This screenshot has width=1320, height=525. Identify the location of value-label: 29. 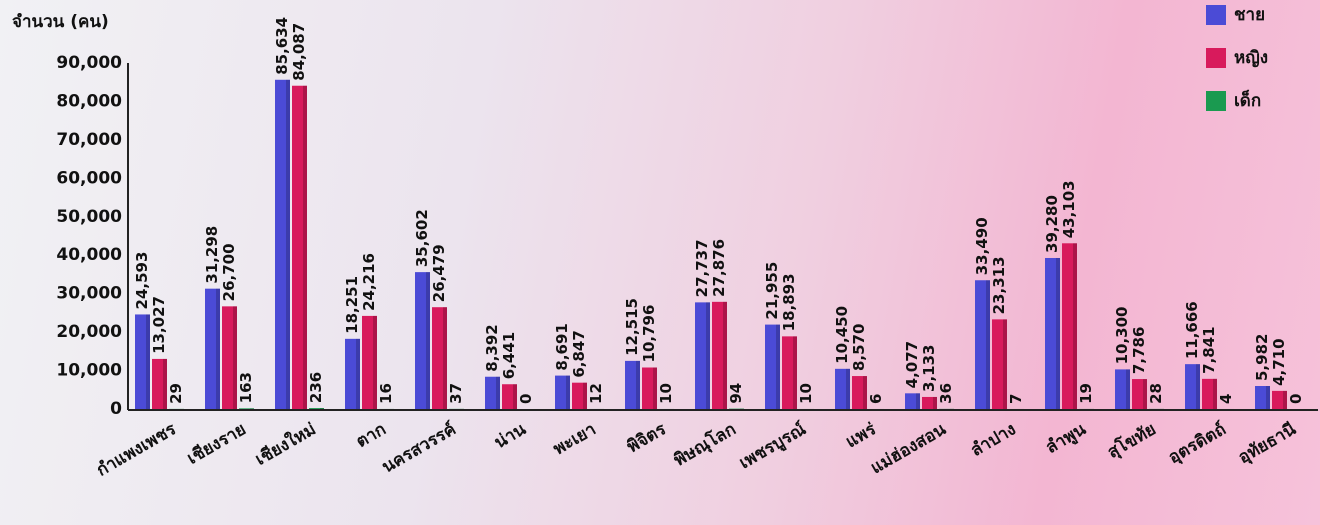
(176, 393).